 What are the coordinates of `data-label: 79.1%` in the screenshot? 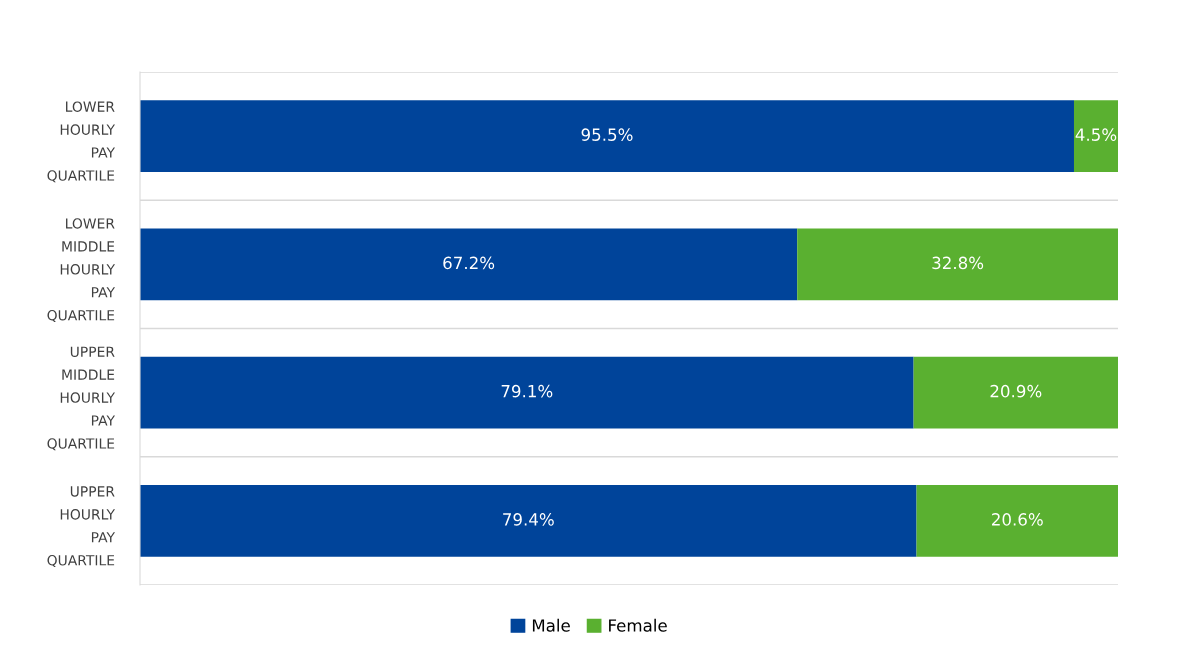 It's located at (527, 391).